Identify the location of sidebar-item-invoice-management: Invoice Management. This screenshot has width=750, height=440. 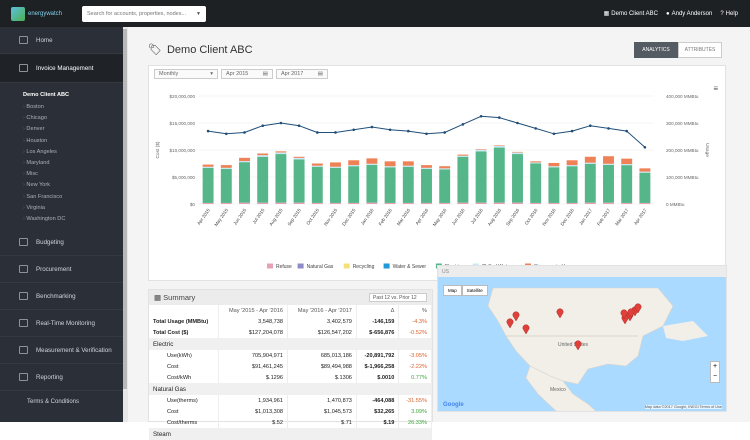
(61, 68).